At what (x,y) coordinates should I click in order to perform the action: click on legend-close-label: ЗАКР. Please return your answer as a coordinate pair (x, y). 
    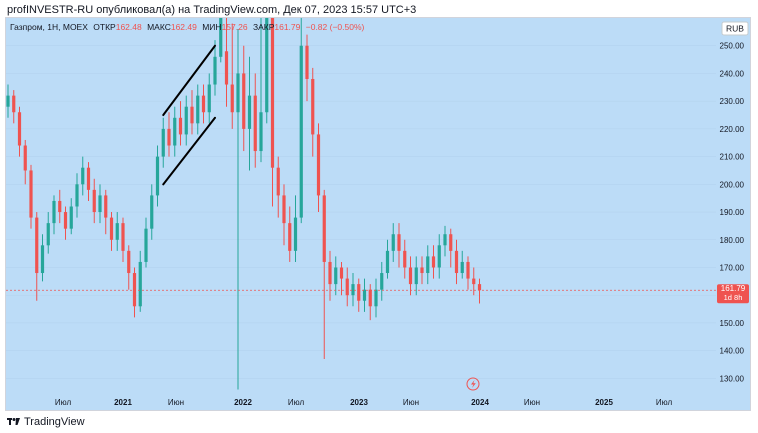
    Looking at the image, I should click on (264, 27).